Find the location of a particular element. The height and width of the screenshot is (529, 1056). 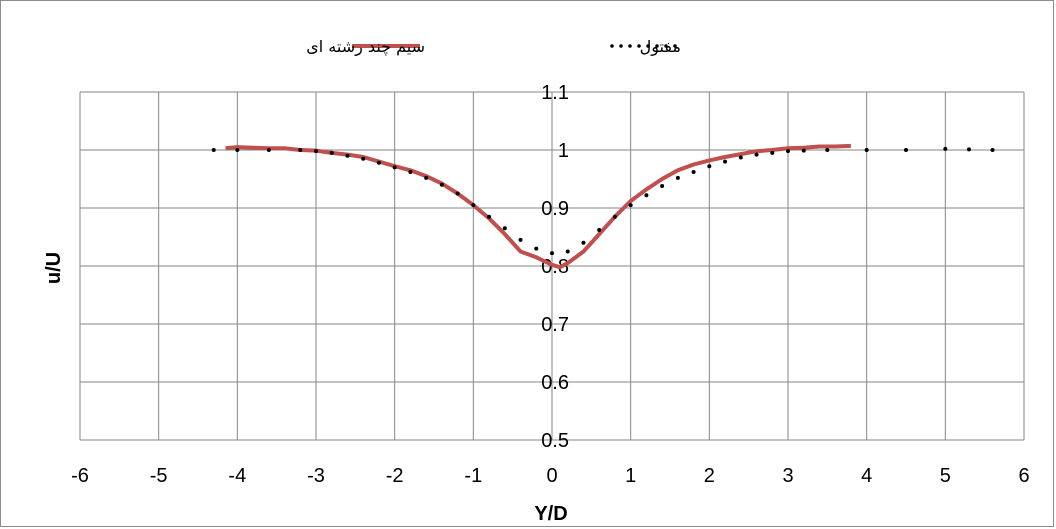

legend-label-series-2: مفتول is located at coordinates (660, 47).